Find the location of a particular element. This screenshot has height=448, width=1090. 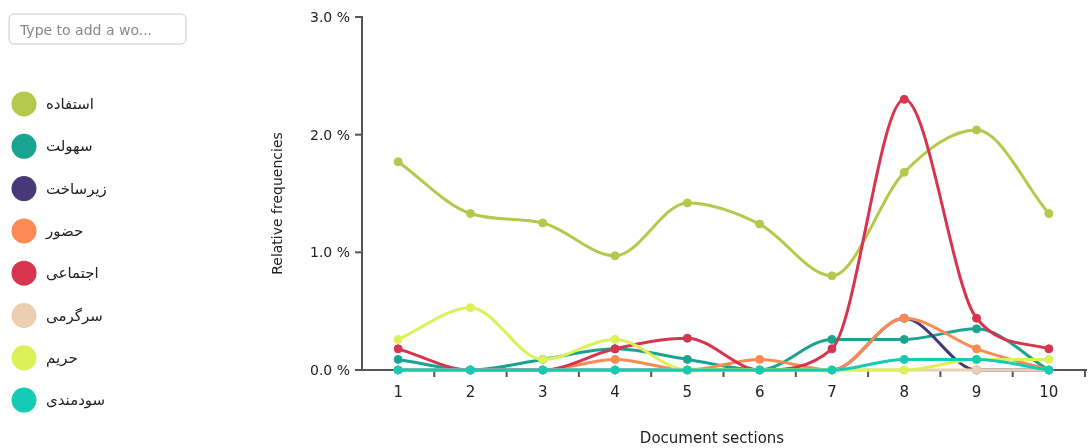

x-tick-label: 2 is located at coordinates (470, 392).